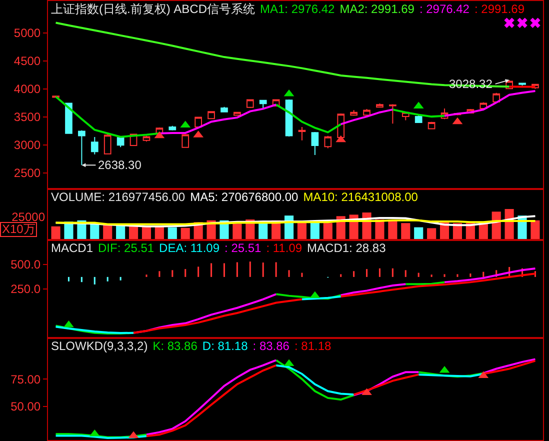 The width and height of the screenshot is (549, 441). What do you see at coordinates (19, 229) in the screenshot?
I see `y-axis-title: X10万` at bounding box center [19, 229].